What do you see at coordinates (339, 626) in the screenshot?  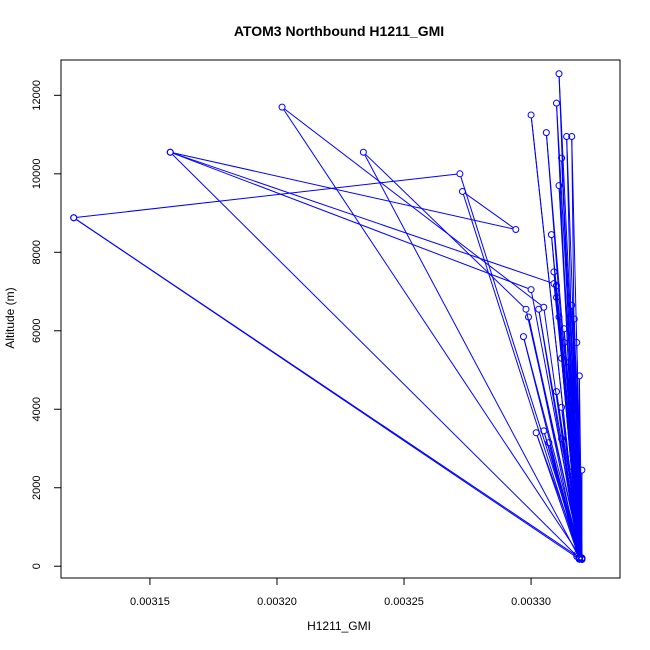 I see `x-axis-label: H1211_GMI` at bounding box center [339, 626].